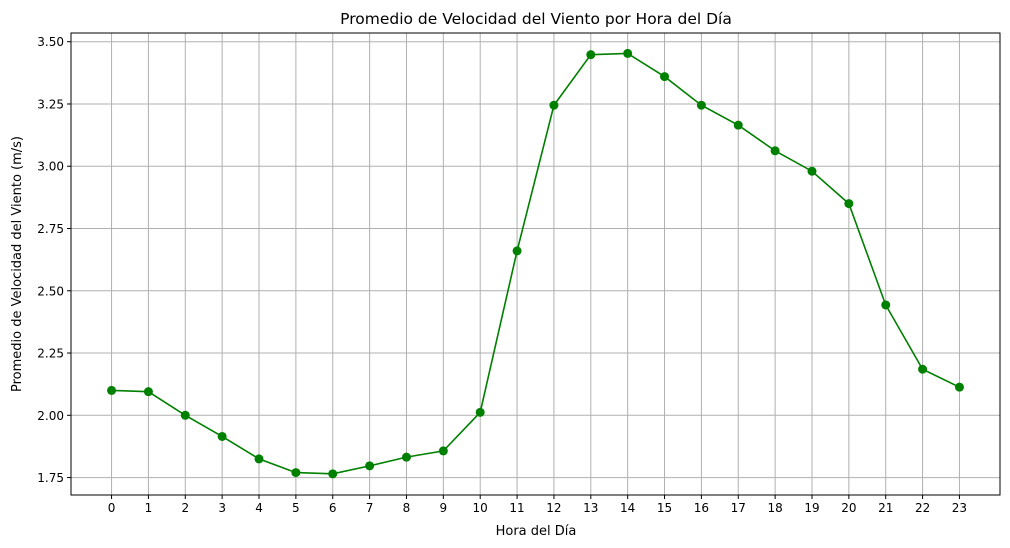 This screenshot has height=548, width=1010. I want to click on x-axis-title: Hora del Día, so click(536, 531).